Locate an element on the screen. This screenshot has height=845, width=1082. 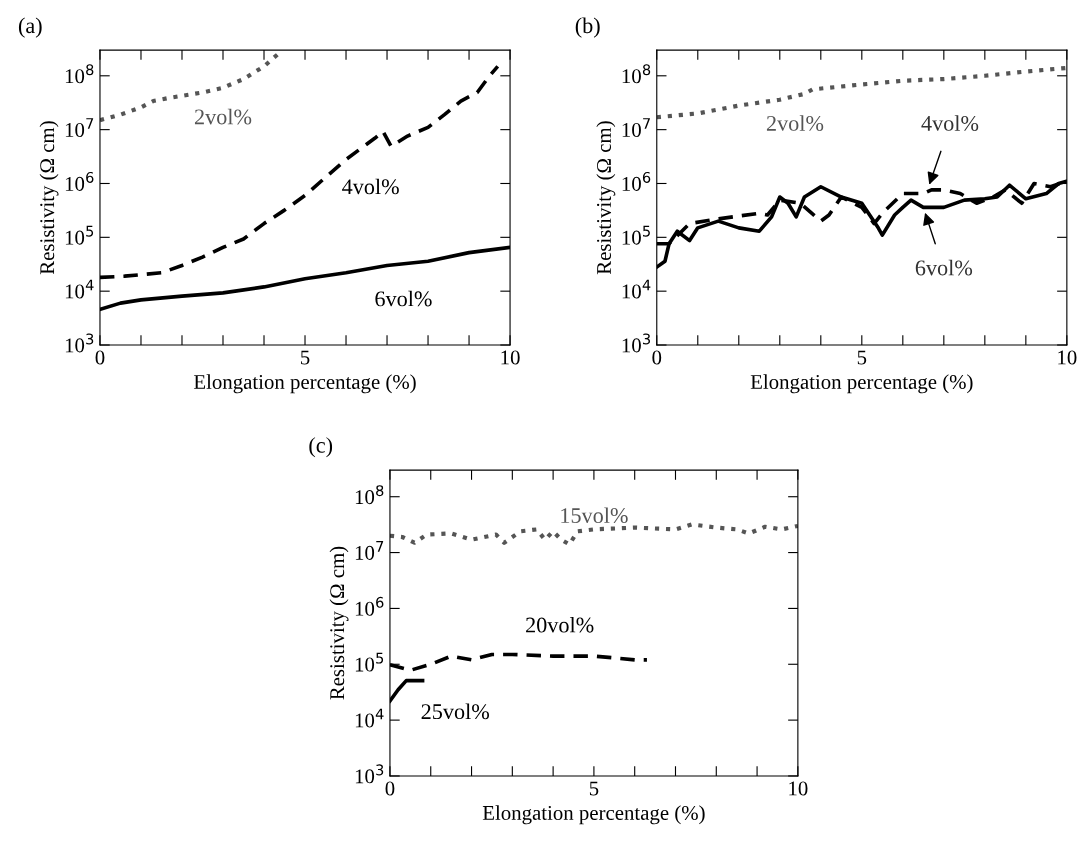
chart-title: (a) is located at coordinates (30, 27).